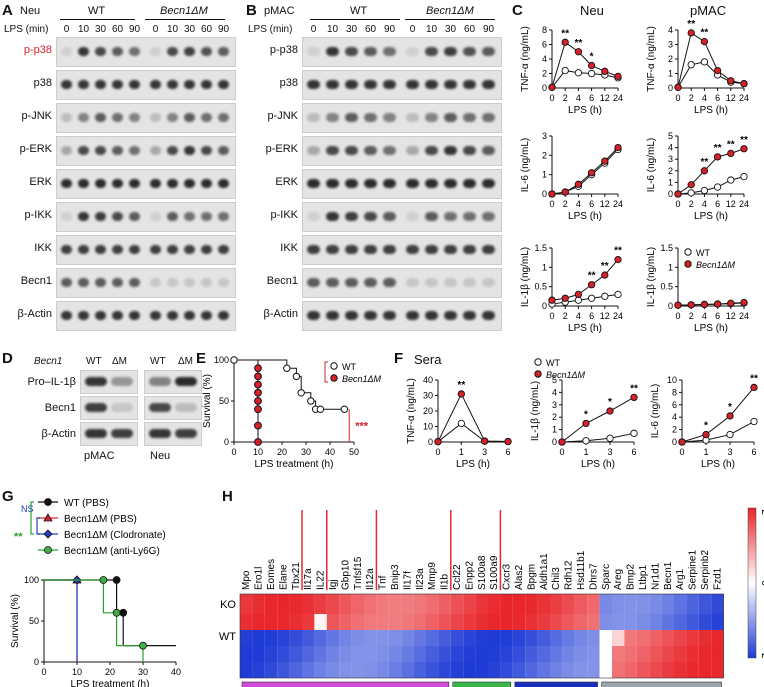 Image resolution: width=764 pixels, height=687 pixels. What do you see at coordinates (761, 654) in the screenshot?
I see `color-scale-label: -2` at bounding box center [761, 654].